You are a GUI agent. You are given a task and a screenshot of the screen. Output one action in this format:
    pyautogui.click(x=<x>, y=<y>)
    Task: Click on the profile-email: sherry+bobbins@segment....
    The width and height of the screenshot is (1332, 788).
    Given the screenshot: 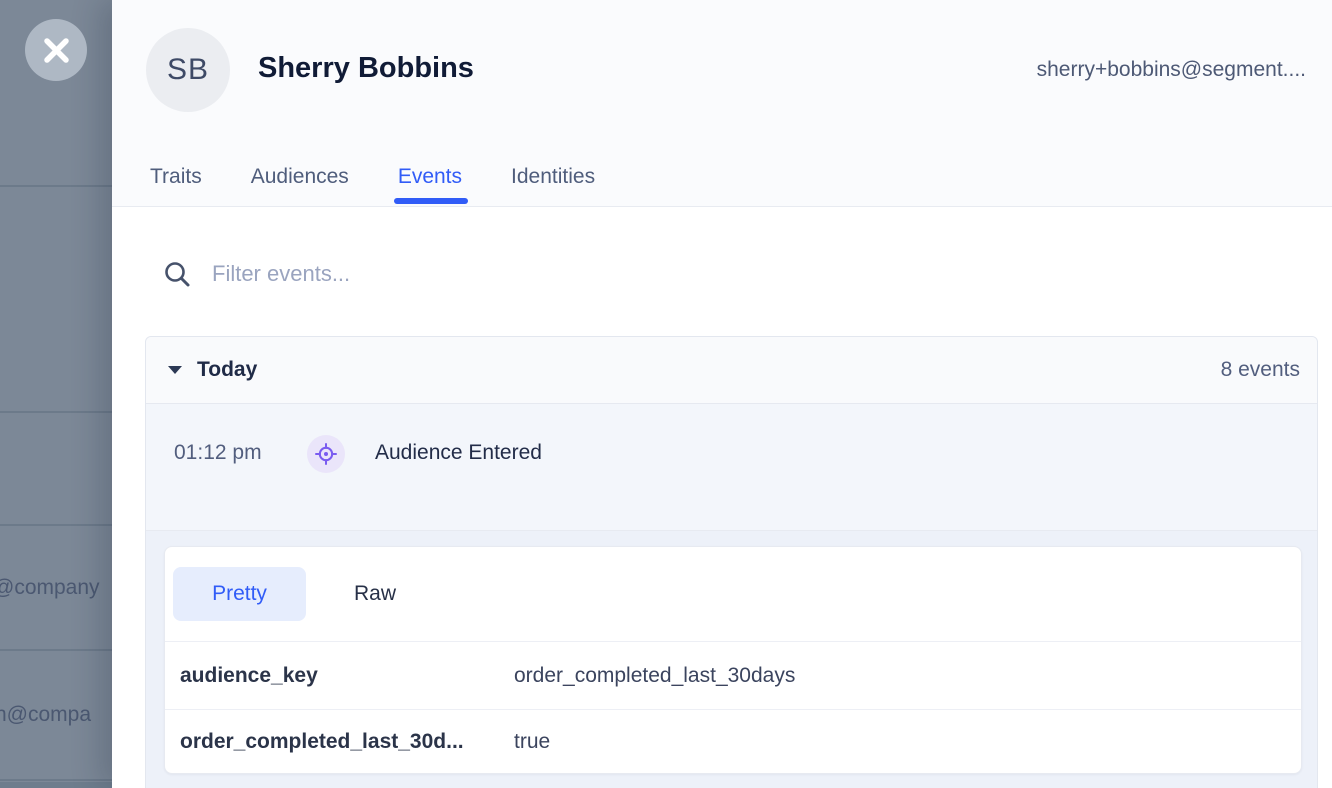 What is the action you would take?
    pyautogui.click(x=1171, y=69)
    